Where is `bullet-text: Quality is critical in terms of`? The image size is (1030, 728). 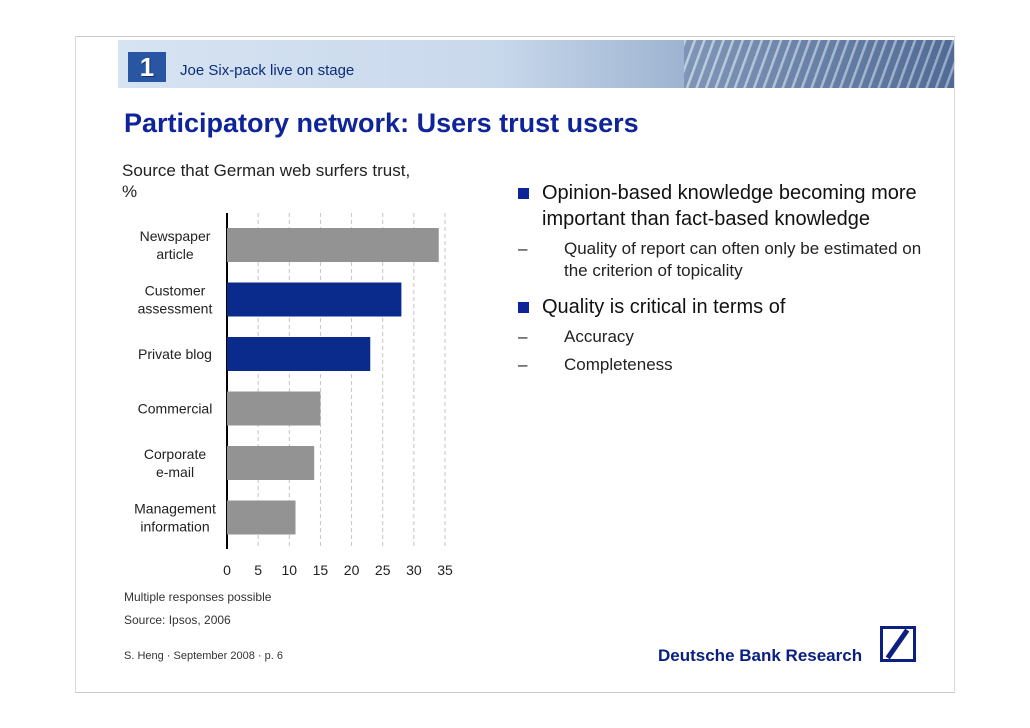
bullet-text: Quality is critical in terms of is located at coordinates (664, 307).